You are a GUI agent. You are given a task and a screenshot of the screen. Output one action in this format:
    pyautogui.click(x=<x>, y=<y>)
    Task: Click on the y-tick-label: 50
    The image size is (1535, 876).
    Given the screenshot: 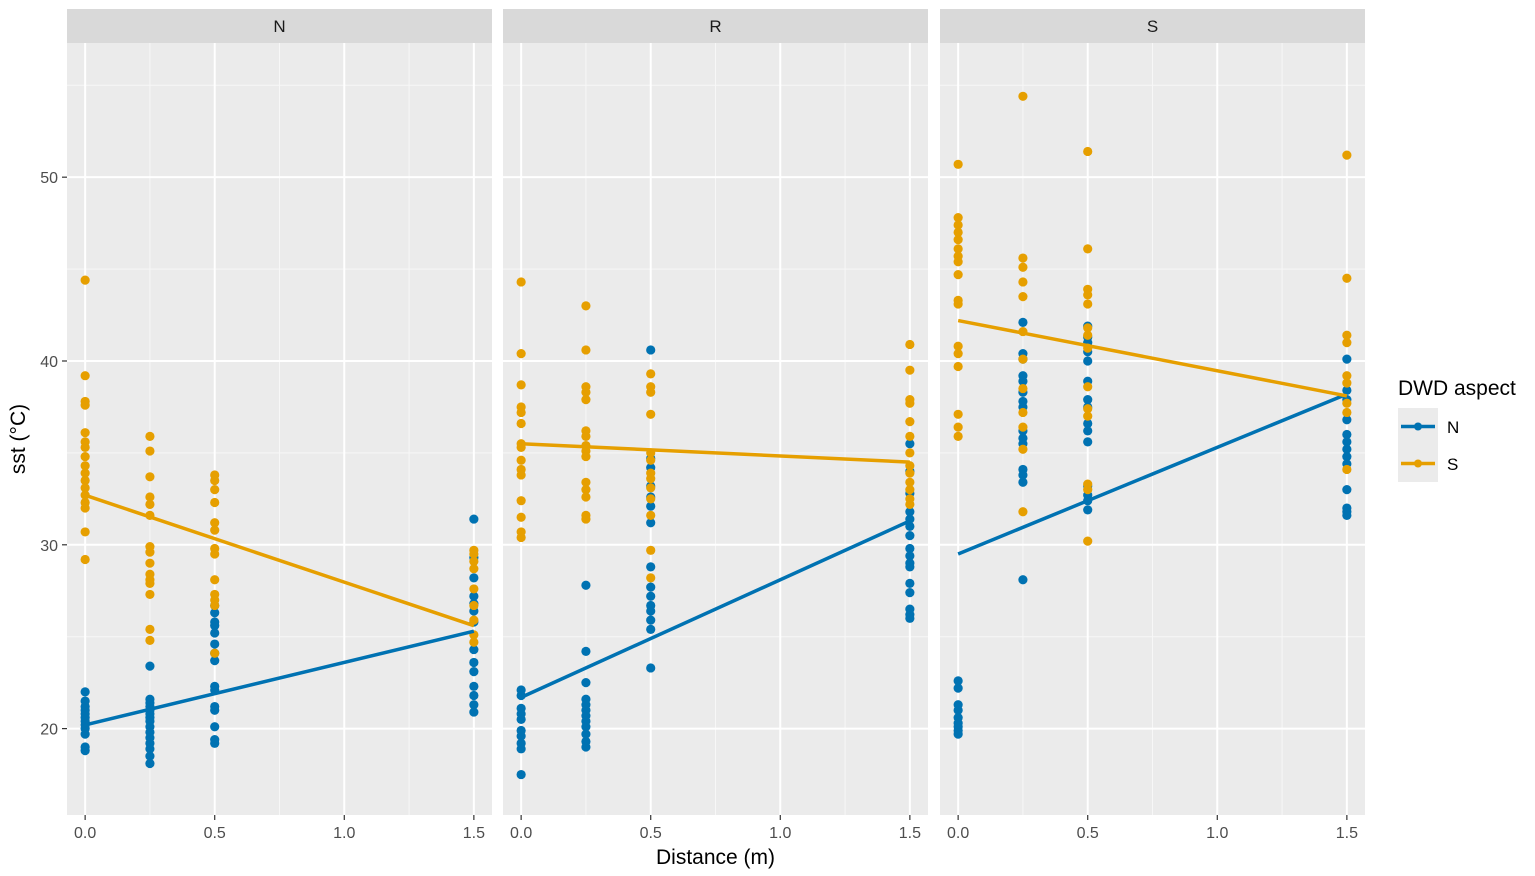 What is the action you would take?
    pyautogui.click(x=49, y=178)
    